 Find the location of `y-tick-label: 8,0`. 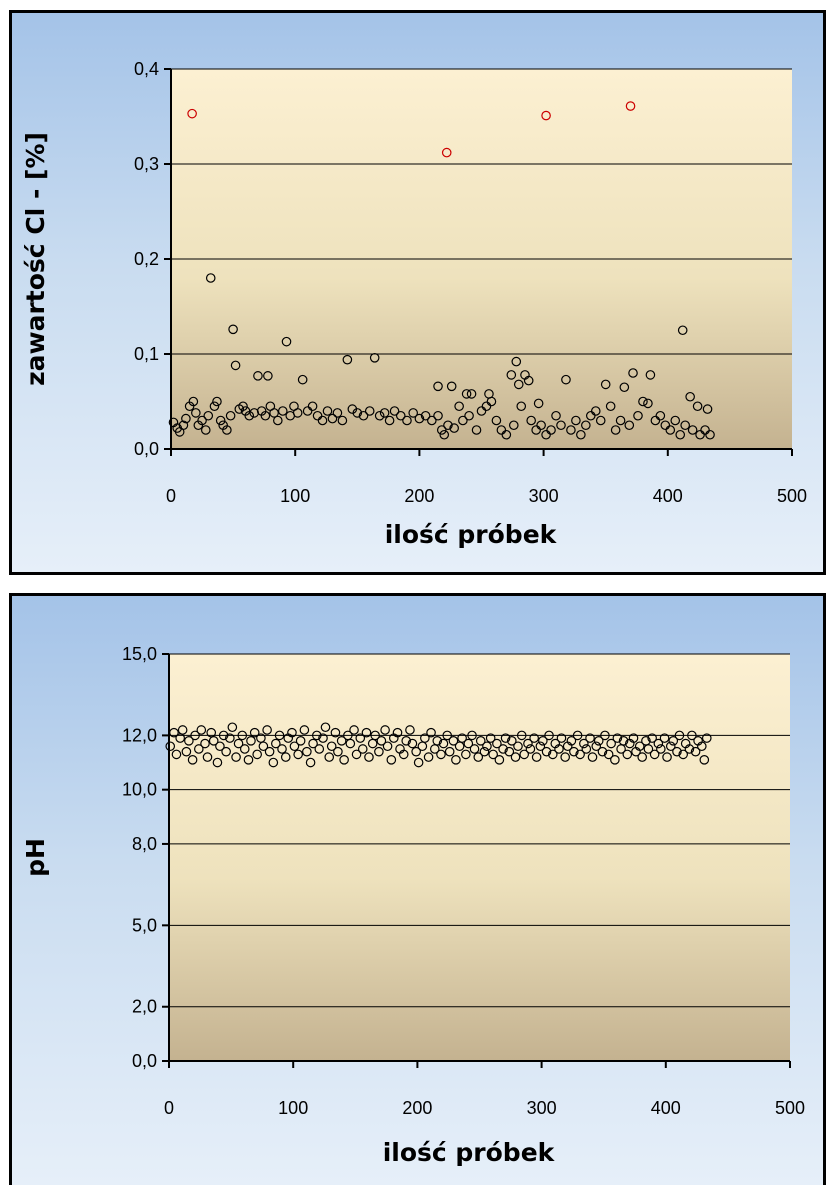

y-tick-label: 8,0 is located at coordinates (144, 844).